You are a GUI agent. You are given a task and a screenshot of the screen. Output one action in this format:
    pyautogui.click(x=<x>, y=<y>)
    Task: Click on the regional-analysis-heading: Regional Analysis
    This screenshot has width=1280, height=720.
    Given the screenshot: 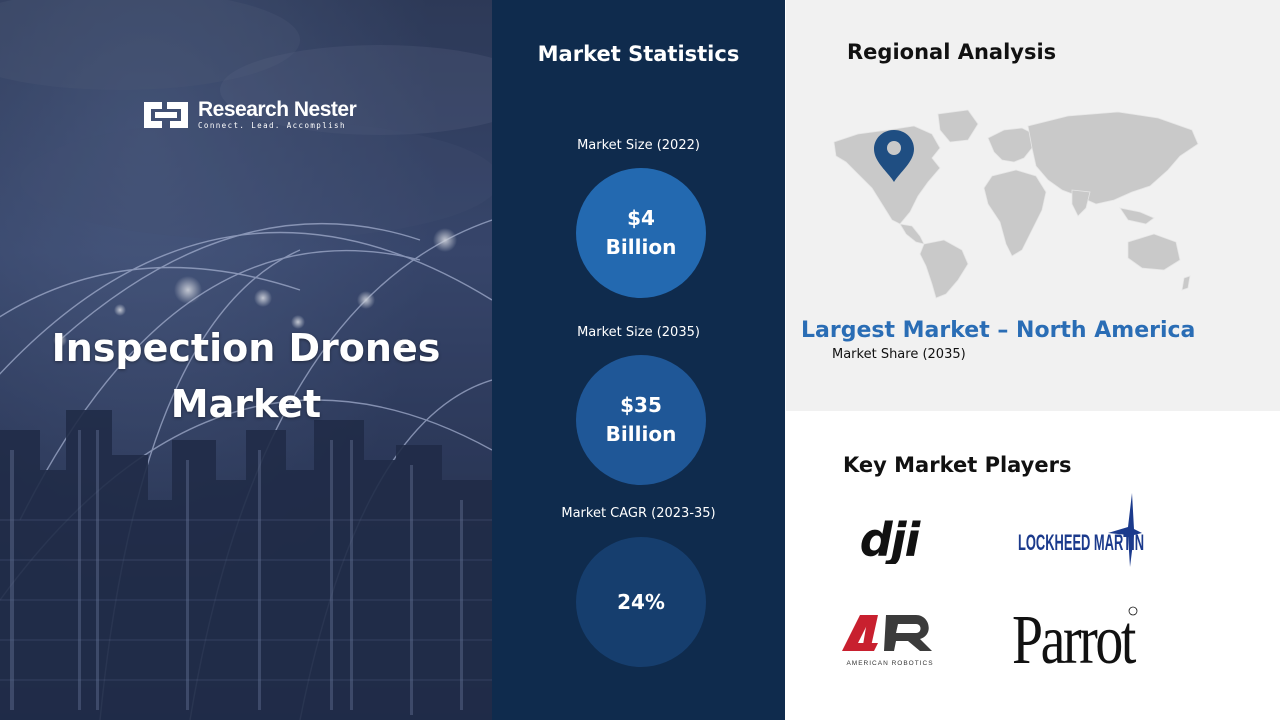 What is the action you would take?
    pyautogui.click(x=952, y=52)
    